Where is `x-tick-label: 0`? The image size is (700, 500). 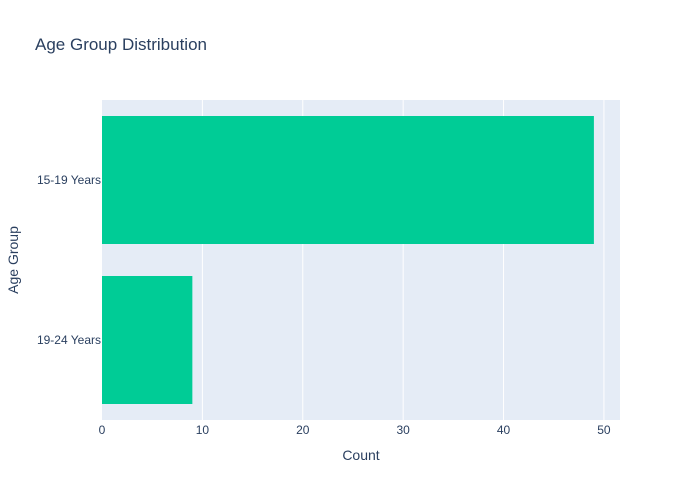 x-tick-label: 0 is located at coordinates (102, 430).